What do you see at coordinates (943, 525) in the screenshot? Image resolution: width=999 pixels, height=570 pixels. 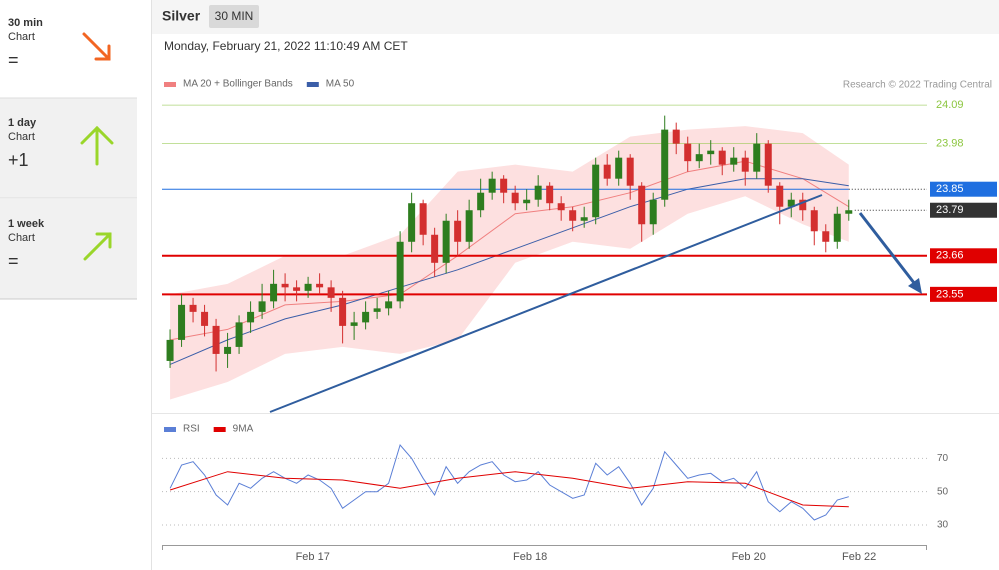 I see `y-tick-label: 30` at bounding box center [943, 525].